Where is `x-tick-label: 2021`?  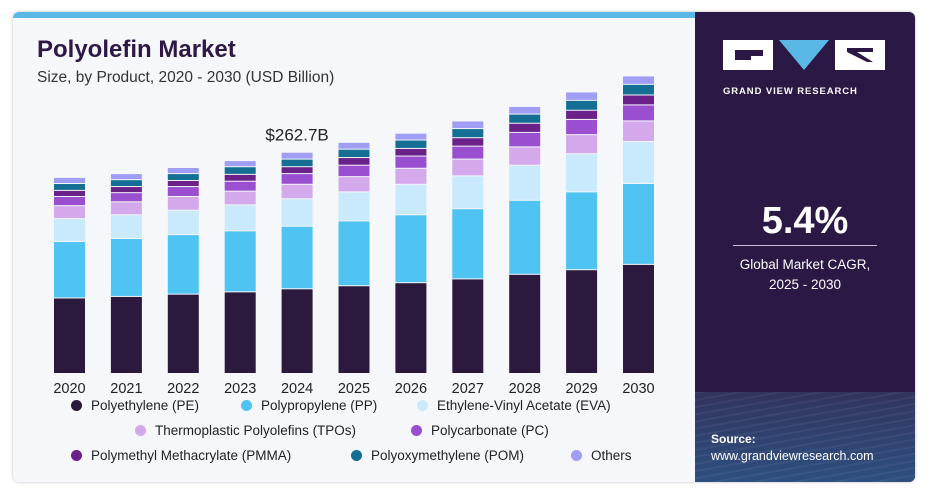 x-tick-label: 2021 is located at coordinates (126, 389).